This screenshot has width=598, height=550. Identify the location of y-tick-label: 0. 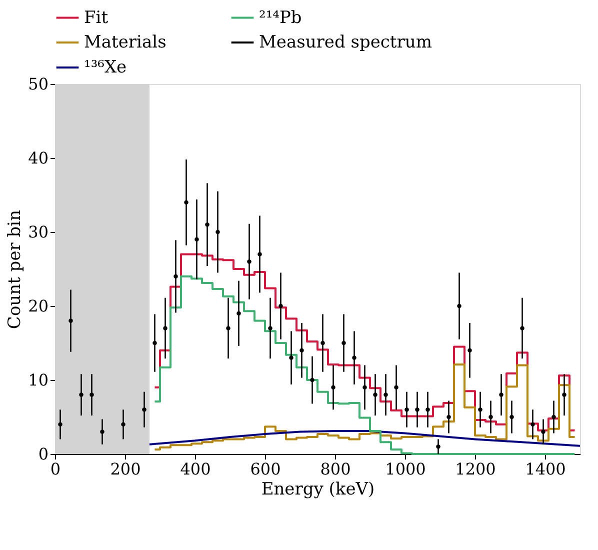
(43, 454).